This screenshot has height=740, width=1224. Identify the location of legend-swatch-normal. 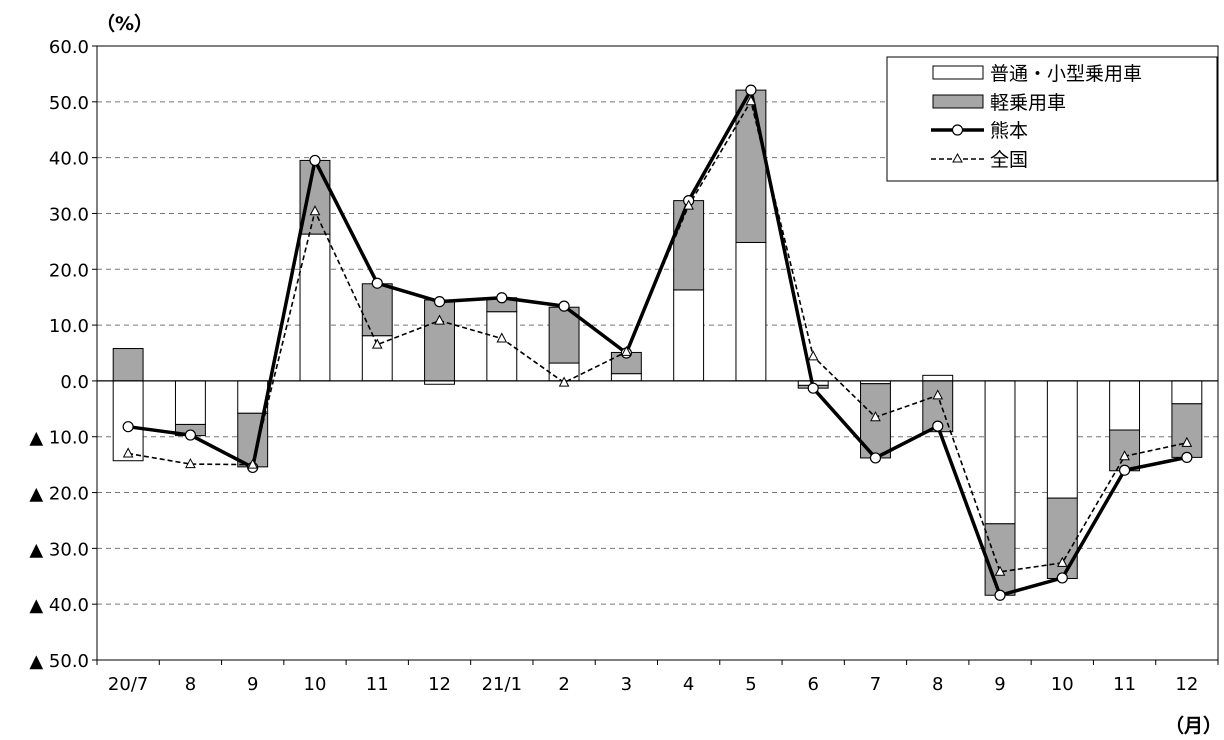
(958, 72).